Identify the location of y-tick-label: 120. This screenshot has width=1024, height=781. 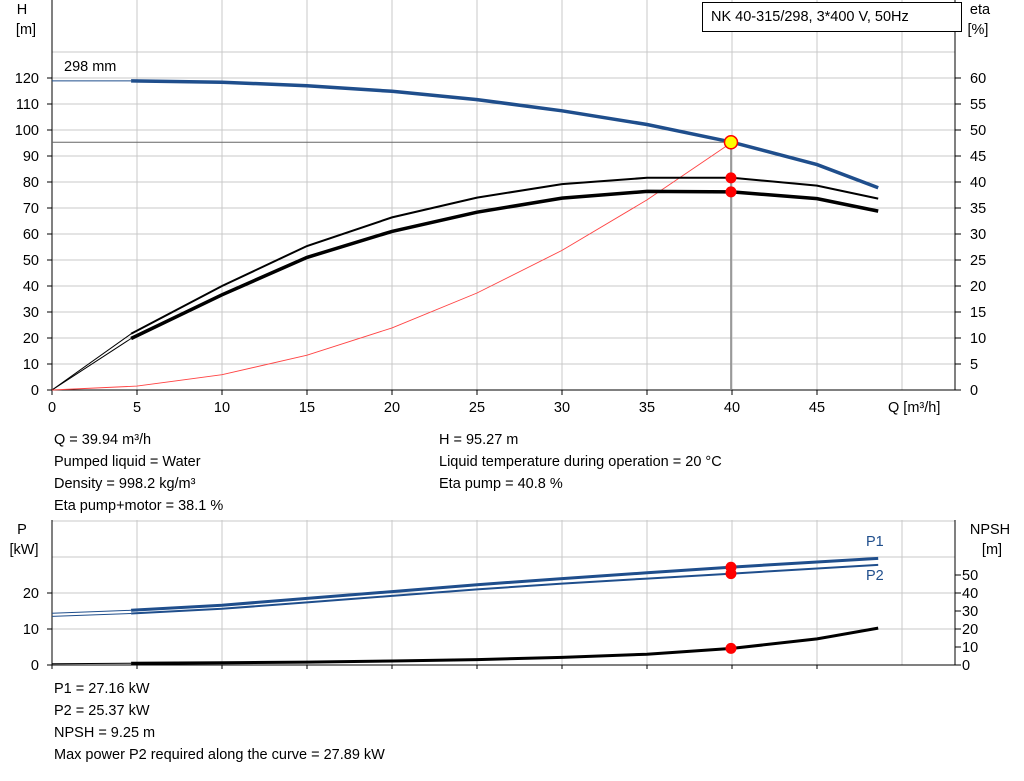
(27, 79).